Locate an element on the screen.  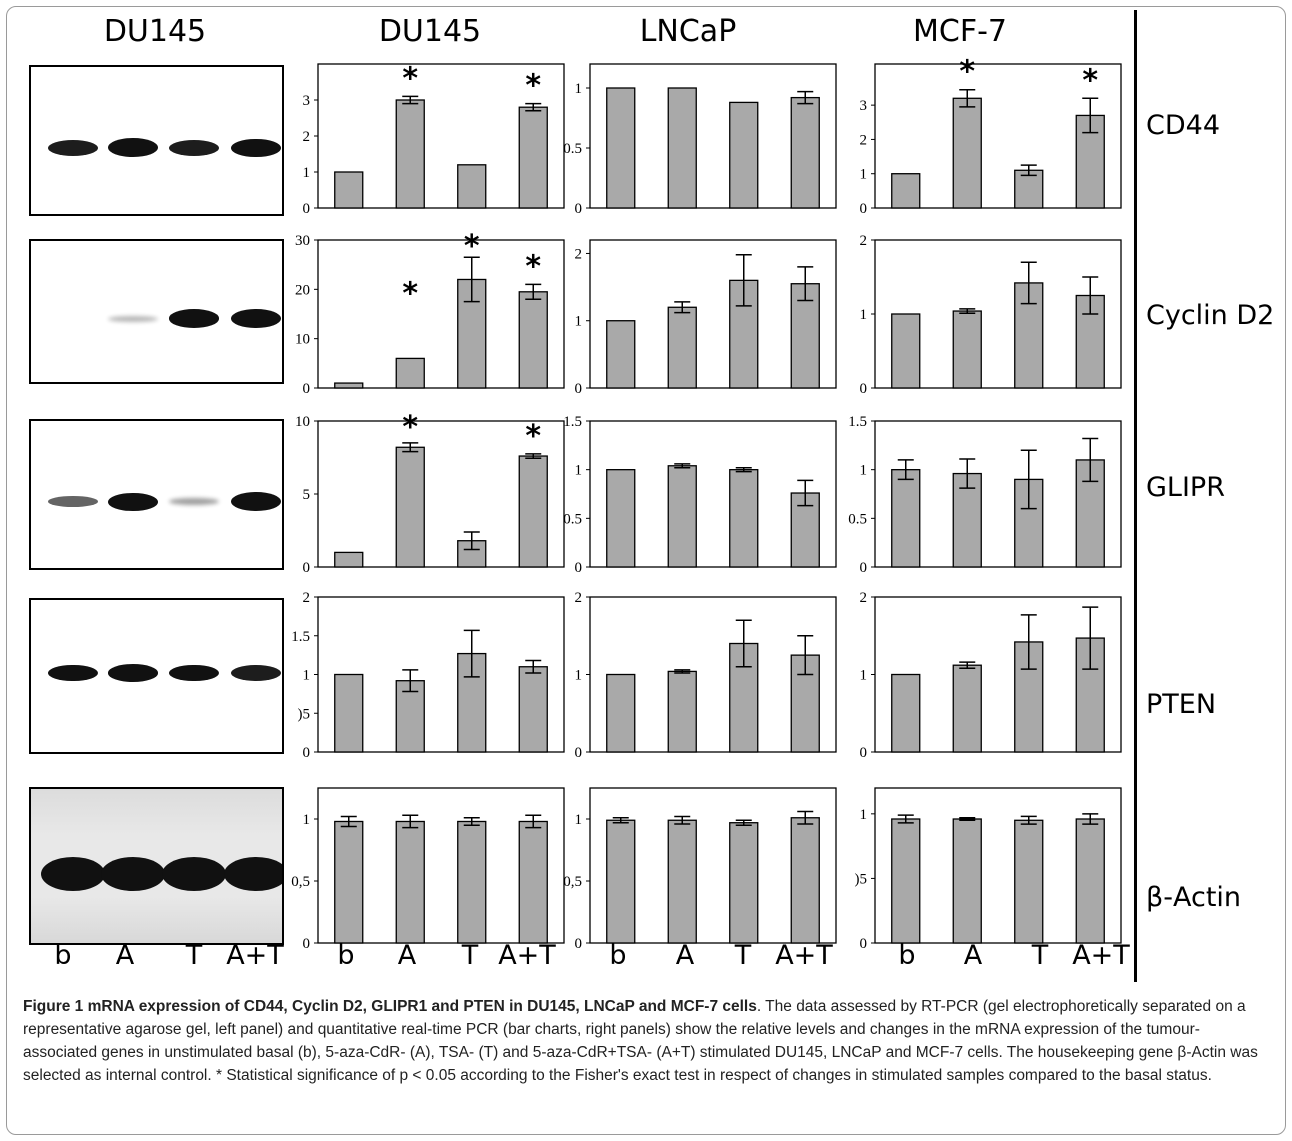
gel-cd44 is located at coordinates (156, 140).